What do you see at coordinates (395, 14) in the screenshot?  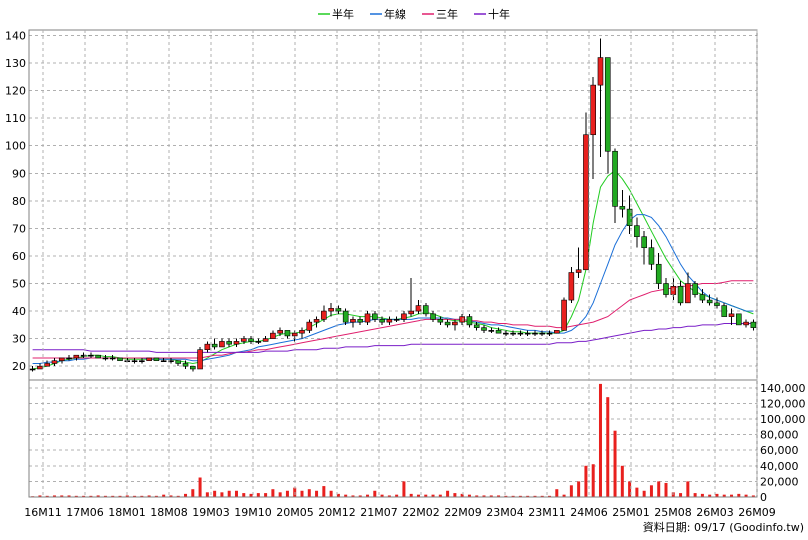 I see `legend-label-1: 年線` at bounding box center [395, 14].